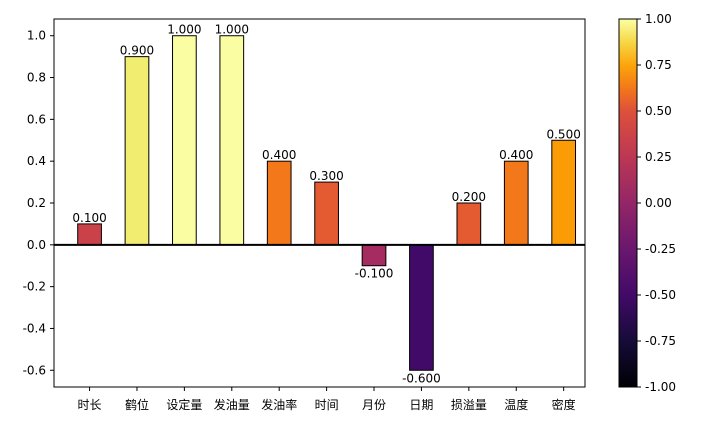  Describe the element at coordinates (660, 341) in the screenshot. I see `colorbar-tick-label: -0.75` at that location.